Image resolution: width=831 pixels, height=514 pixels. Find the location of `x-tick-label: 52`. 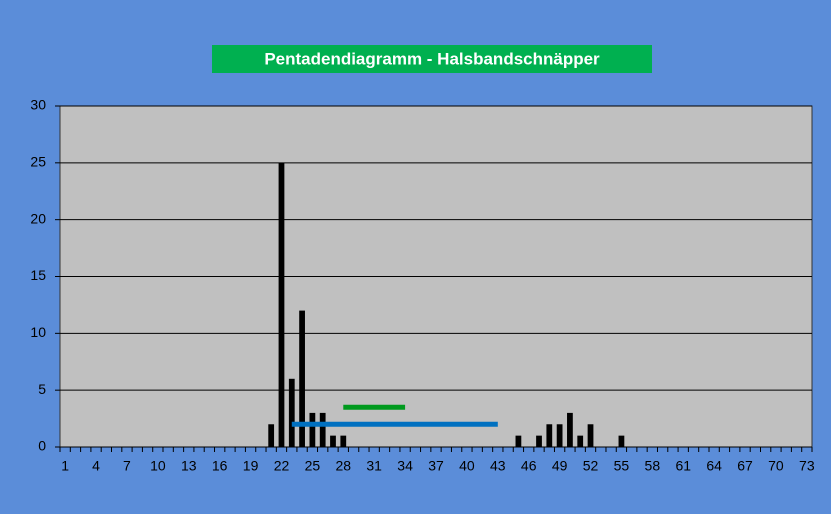

x-tick-label: 52 is located at coordinates (591, 466).